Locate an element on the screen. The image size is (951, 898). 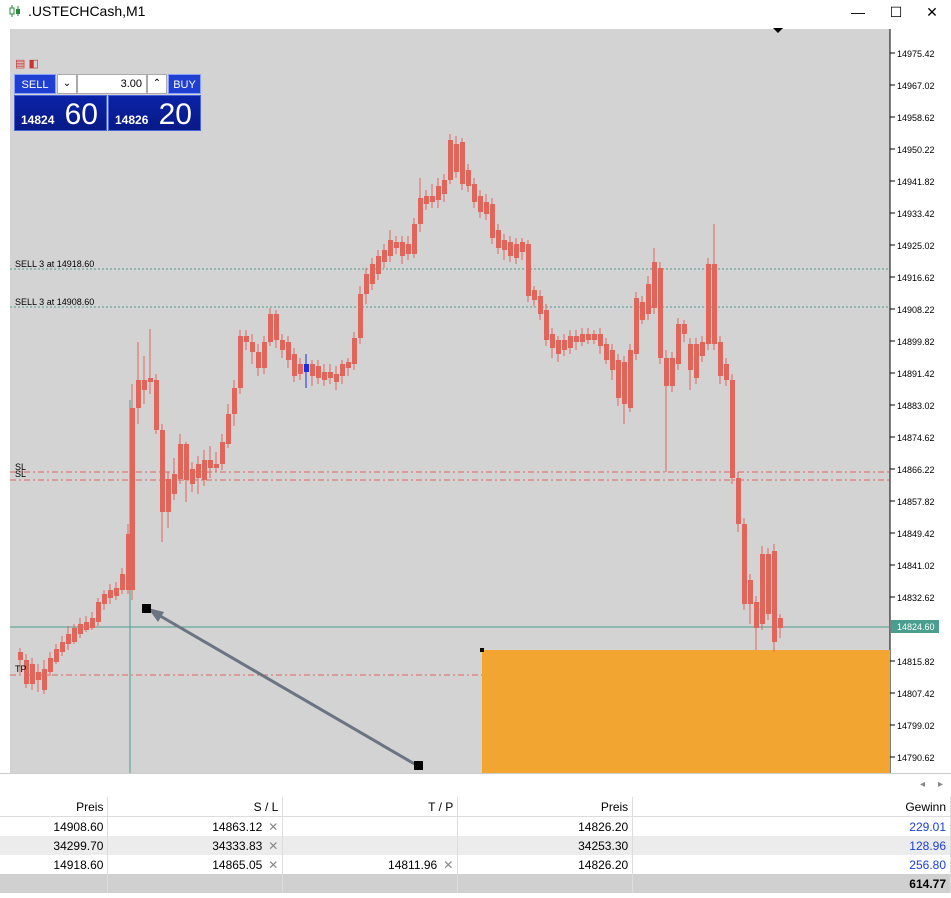
volume-increase-button: ⌃ is located at coordinates (157, 84).